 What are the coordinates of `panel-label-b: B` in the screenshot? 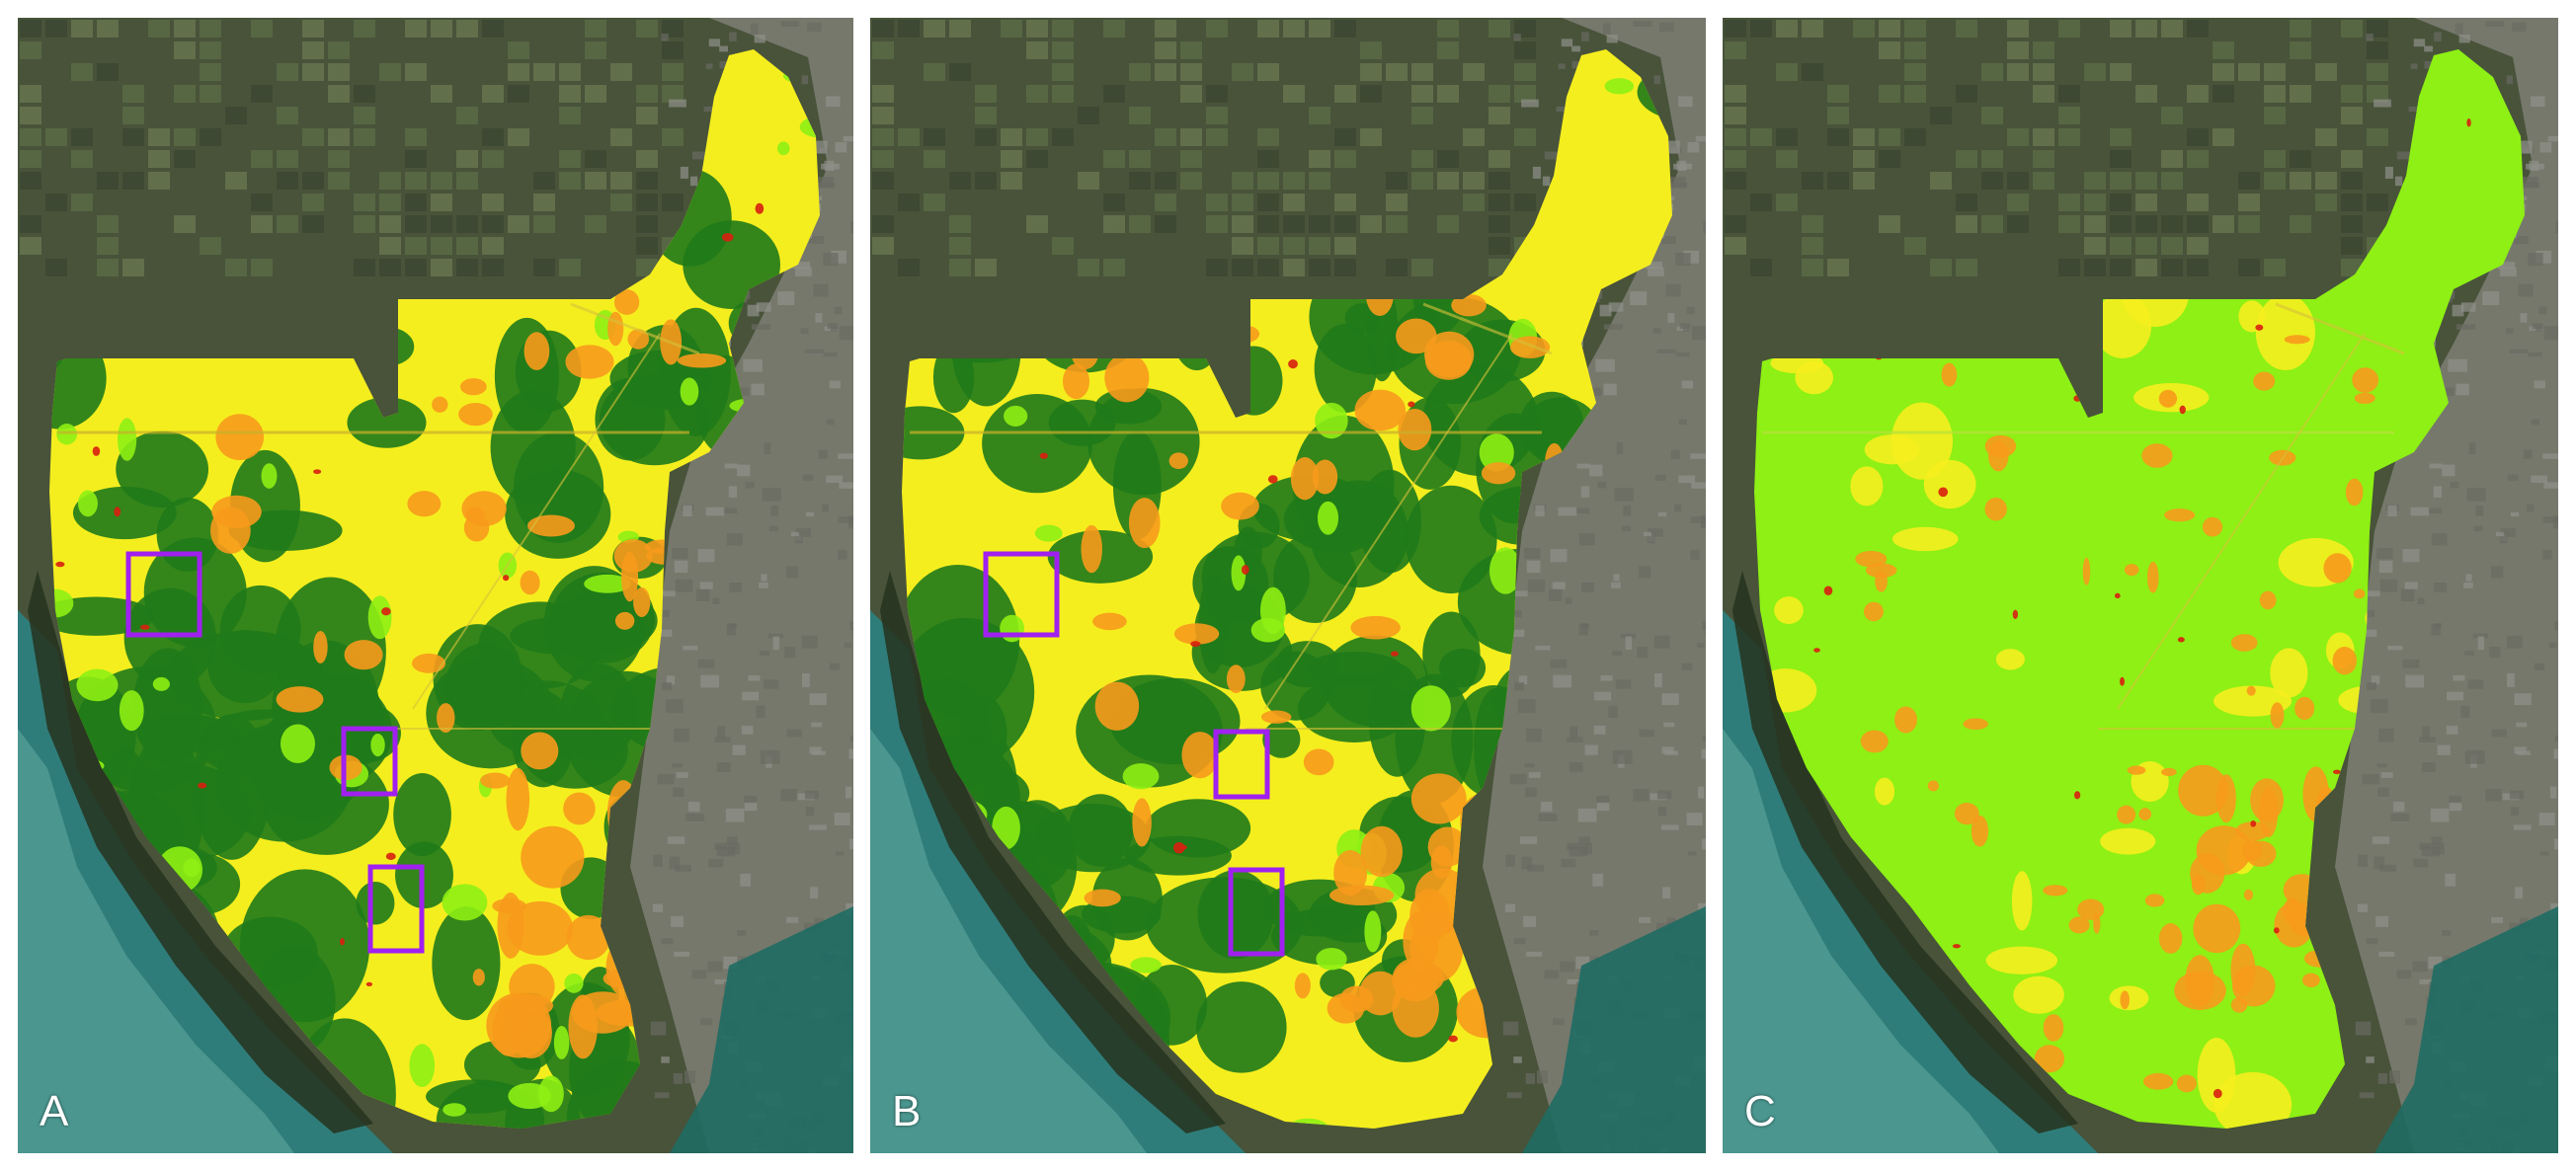 It's located at (907, 1111).